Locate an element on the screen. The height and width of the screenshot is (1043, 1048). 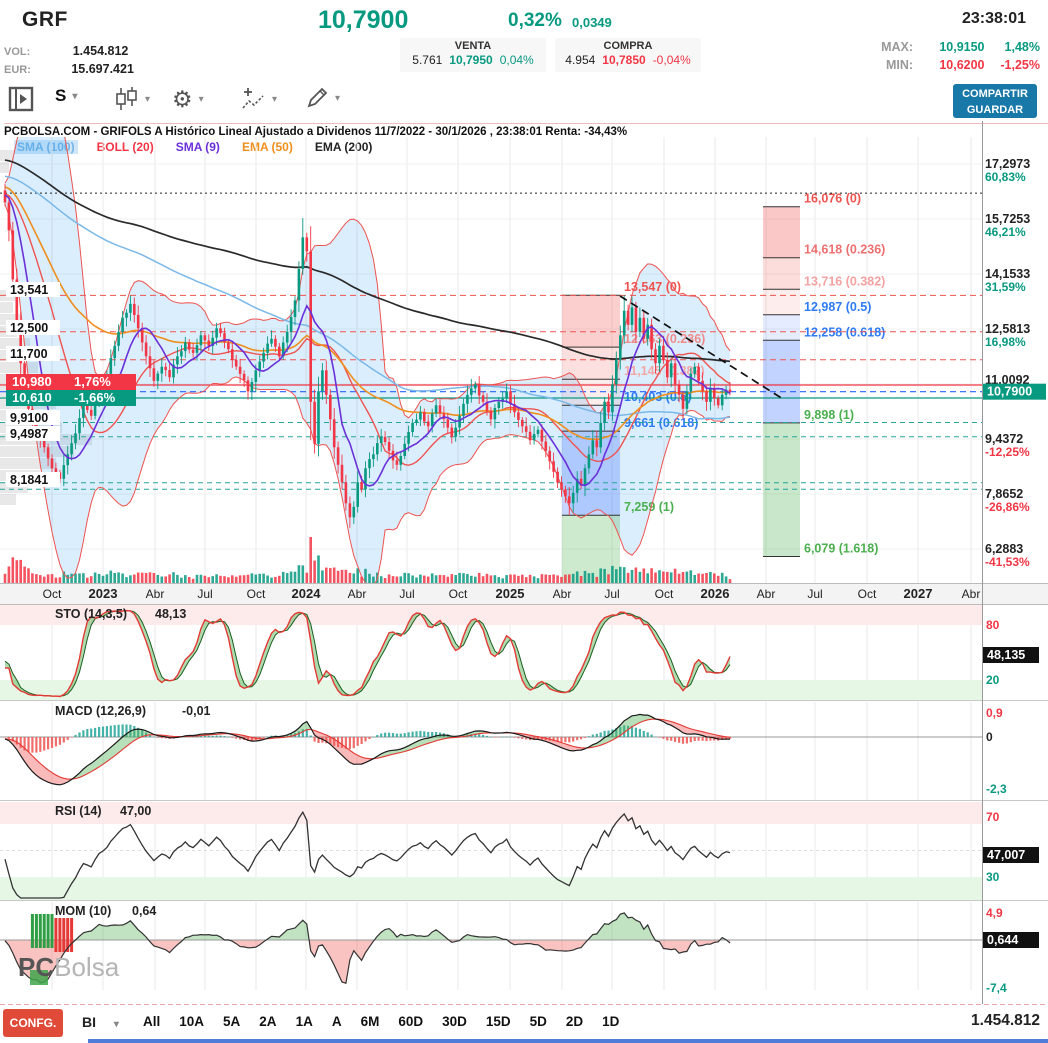
candlestick-icon is located at coordinates (126, 98).